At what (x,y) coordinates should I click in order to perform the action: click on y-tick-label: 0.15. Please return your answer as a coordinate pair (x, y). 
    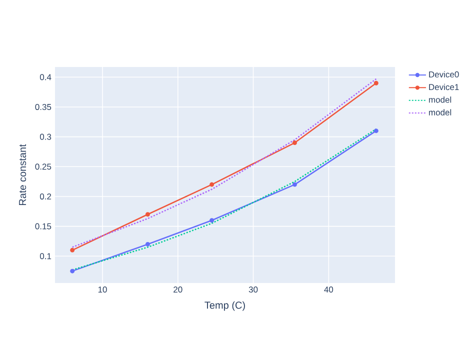
    Looking at the image, I should click on (43, 226).